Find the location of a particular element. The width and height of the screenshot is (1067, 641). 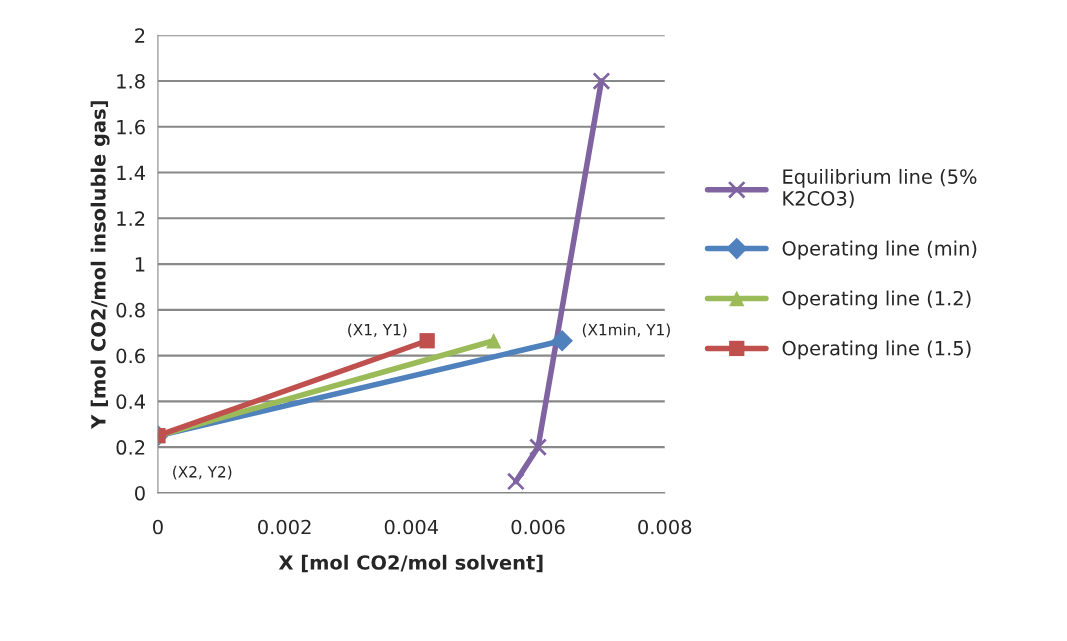

annotation: (X1min, Y1) is located at coordinates (626, 330).